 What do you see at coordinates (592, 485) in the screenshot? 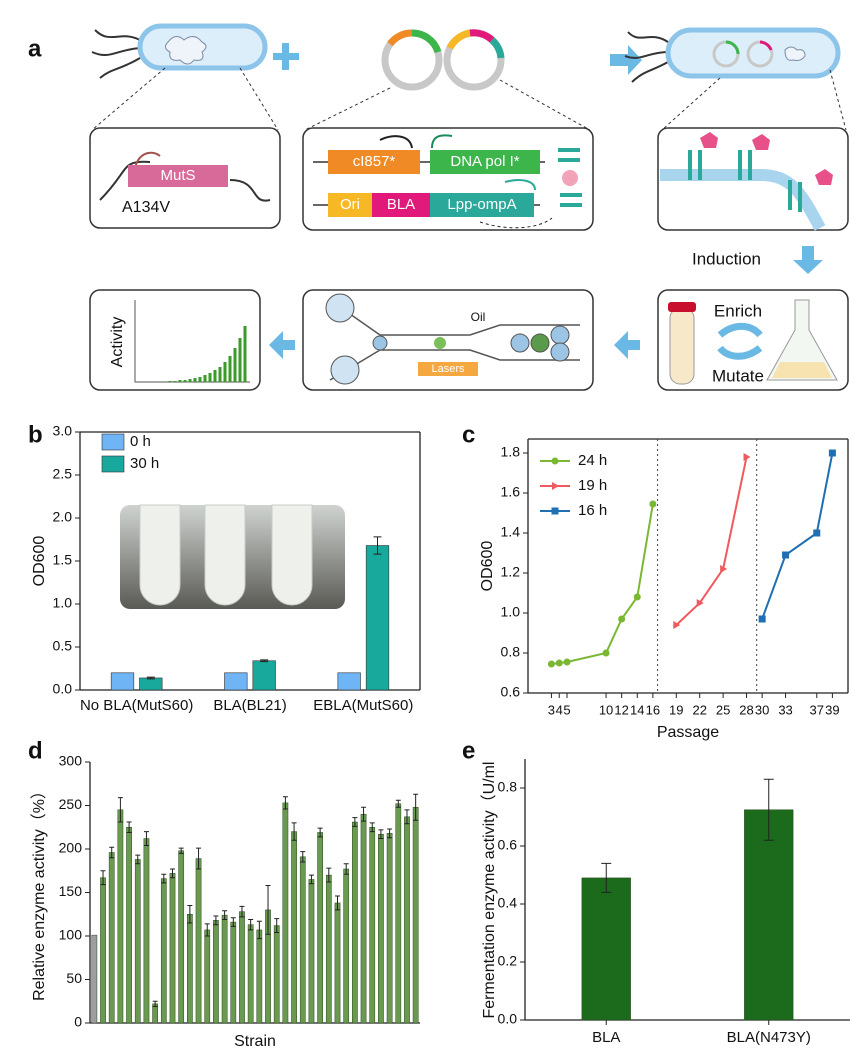
I see `legend-label: 19 h` at bounding box center [592, 485].